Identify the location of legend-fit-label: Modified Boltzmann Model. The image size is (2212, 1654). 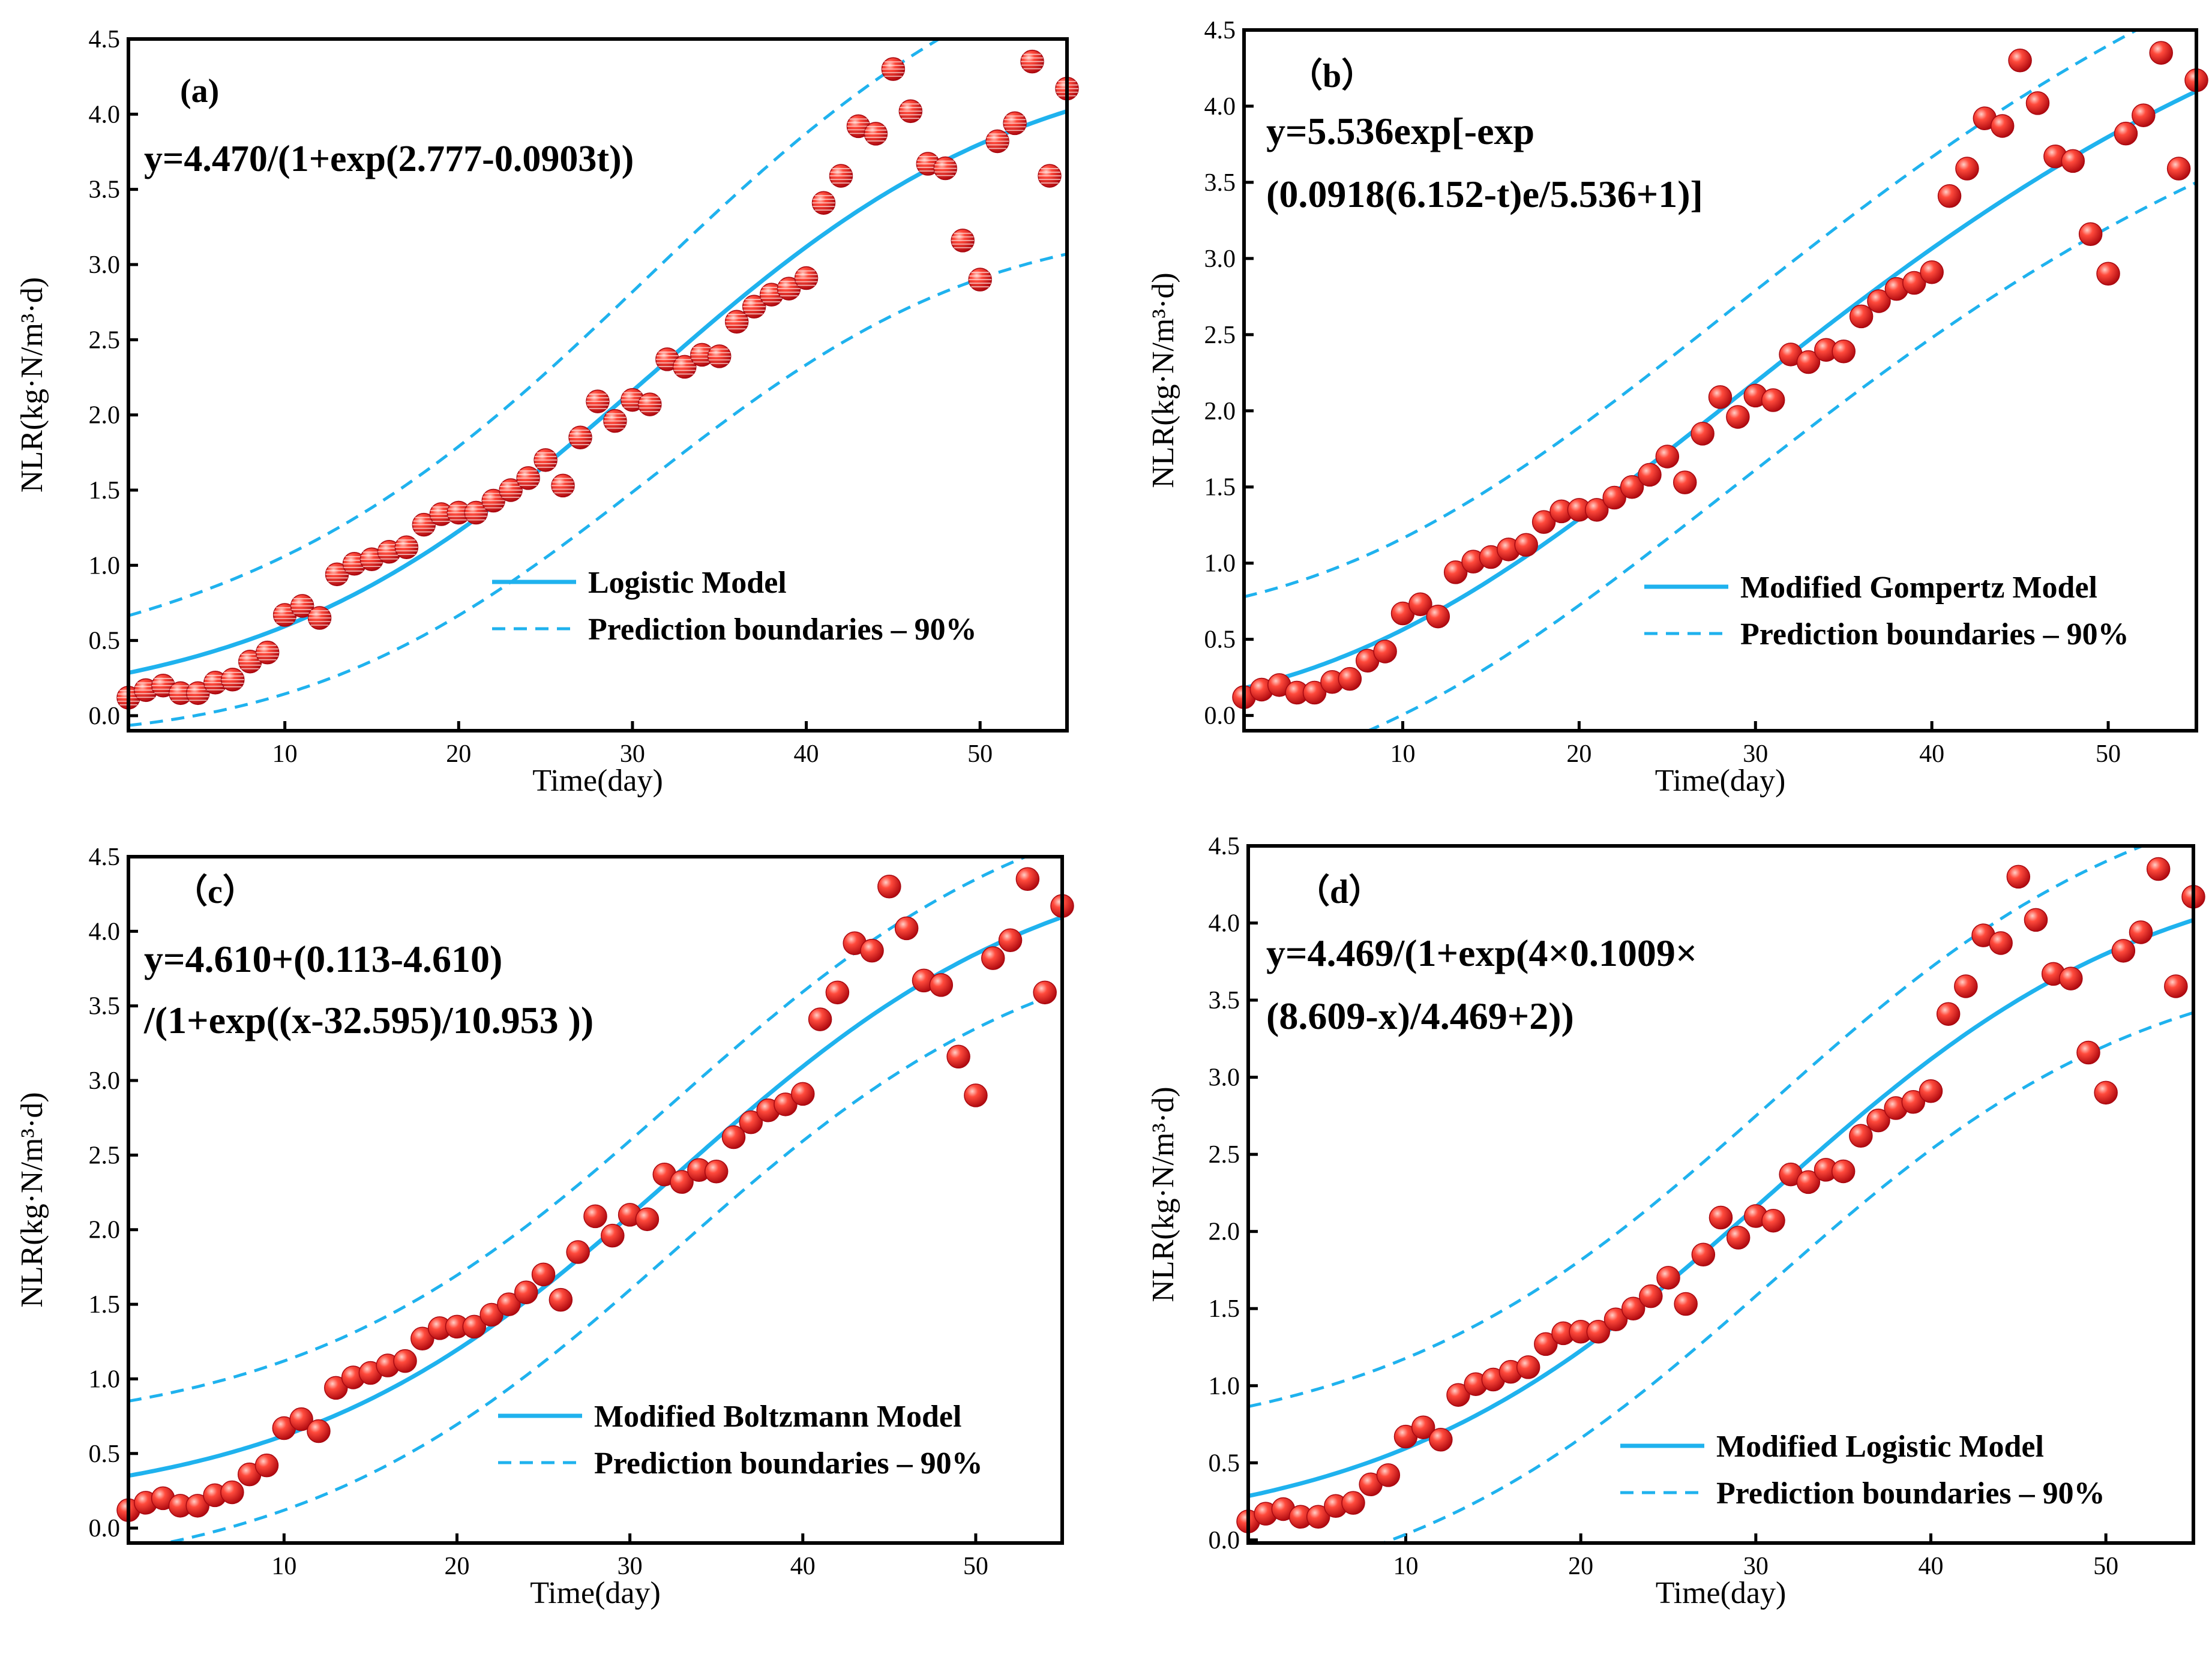
(777, 1417).